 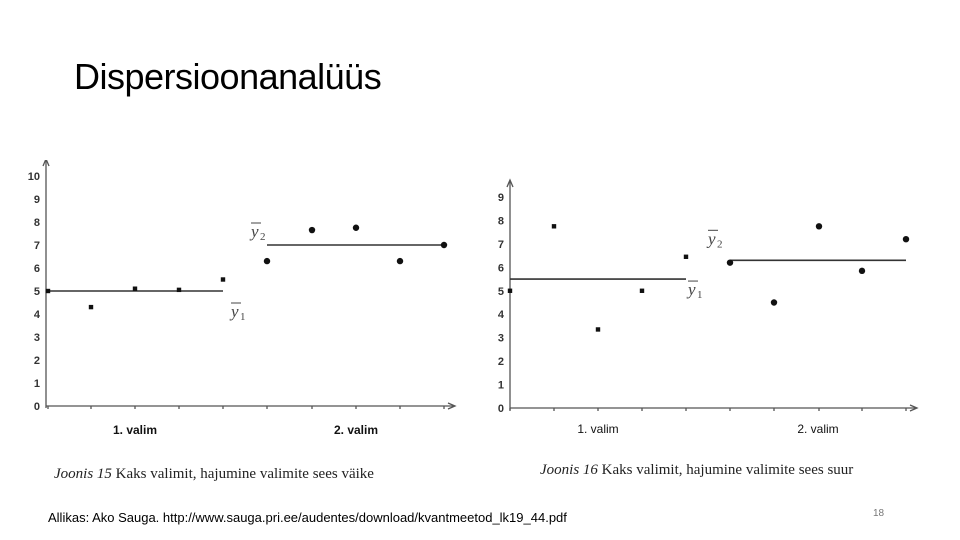 What do you see at coordinates (879, 513) in the screenshot?
I see `page-number: 18` at bounding box center [879, 513].